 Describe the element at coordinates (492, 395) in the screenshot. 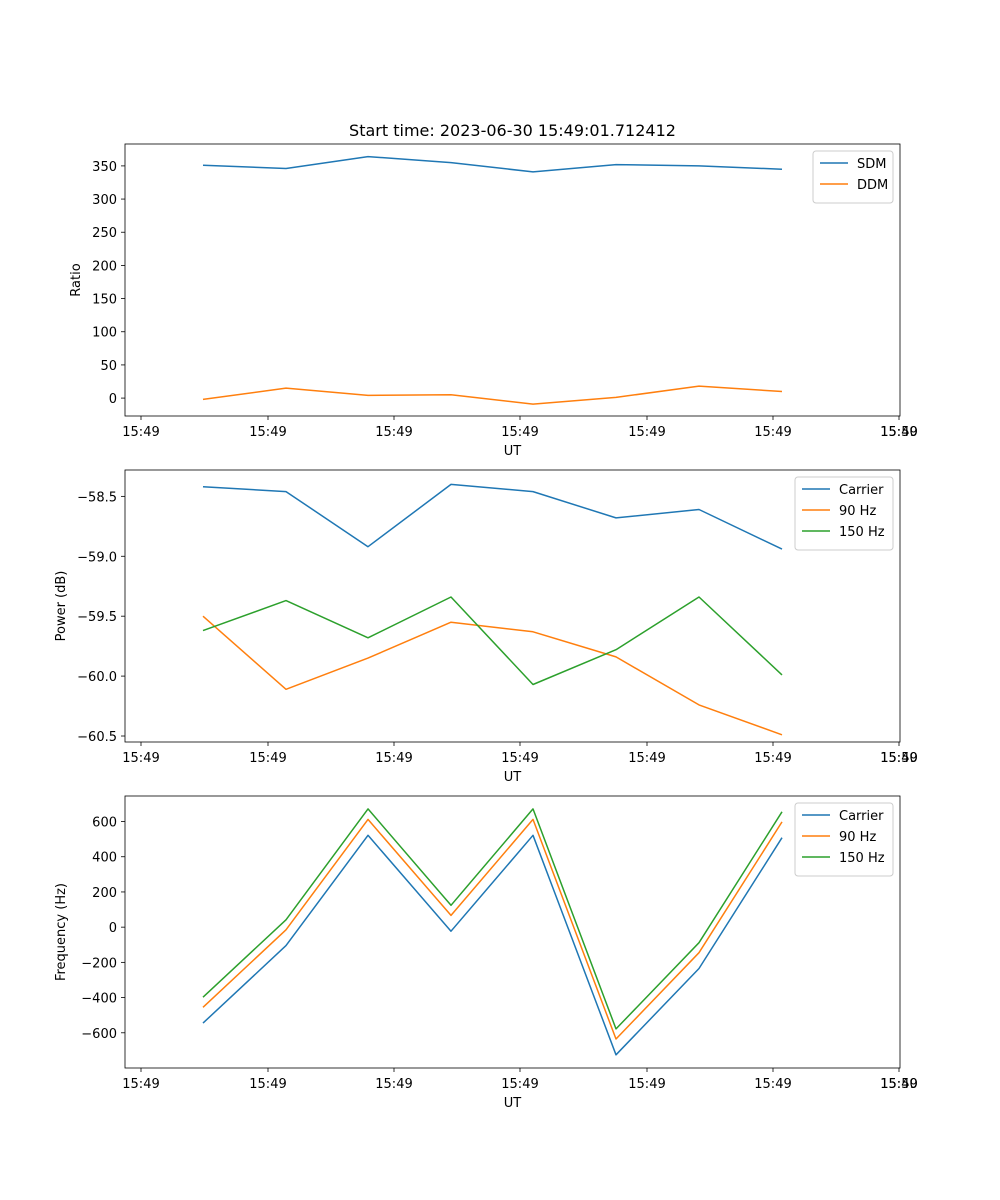

I see `series-line-ddm` at that location.